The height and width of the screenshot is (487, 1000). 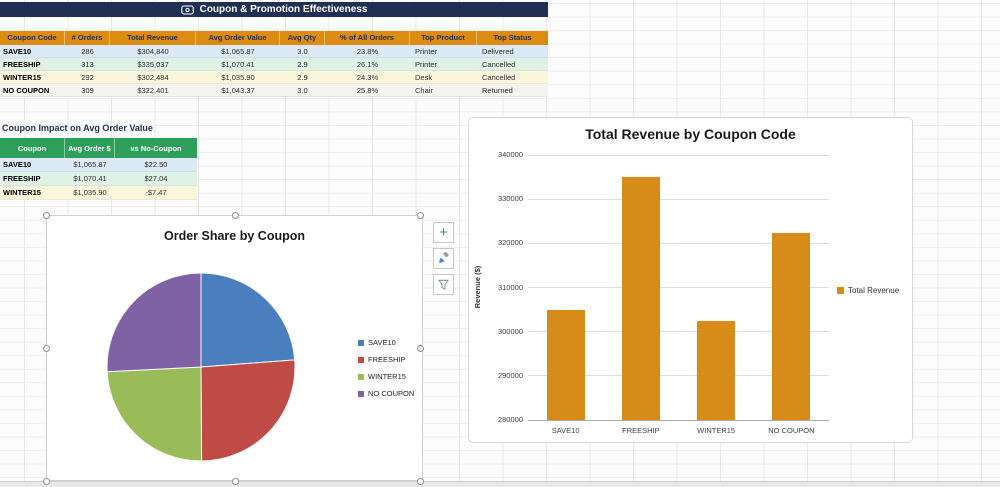 What do you see at coordinates (512, 90) in the screenshot?
I see `cell: Returned` at bounding box center [512, 90].